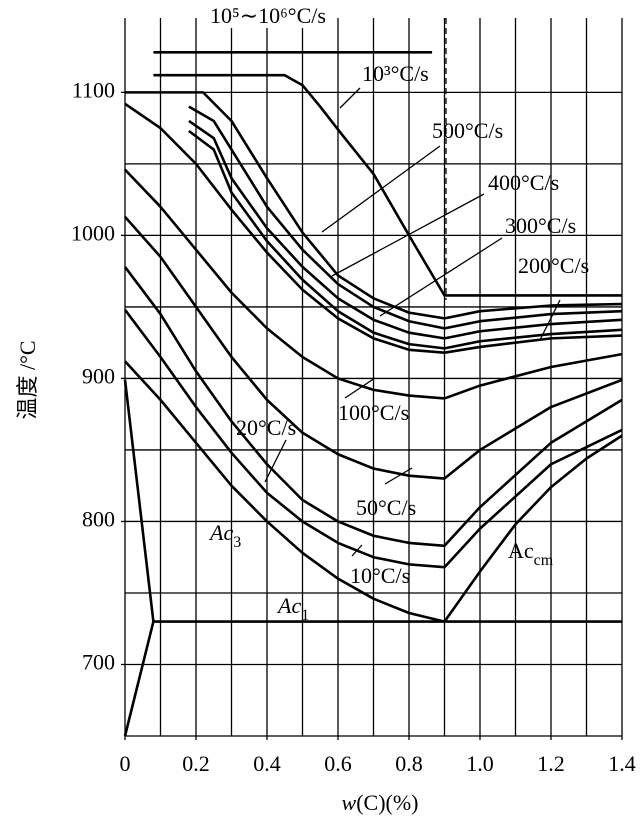 The height and width of the screenshot is (825, 642). Describe the element at coordinates (98, 375) in the screenshot. I see `y-tick-label: 900` at that location.